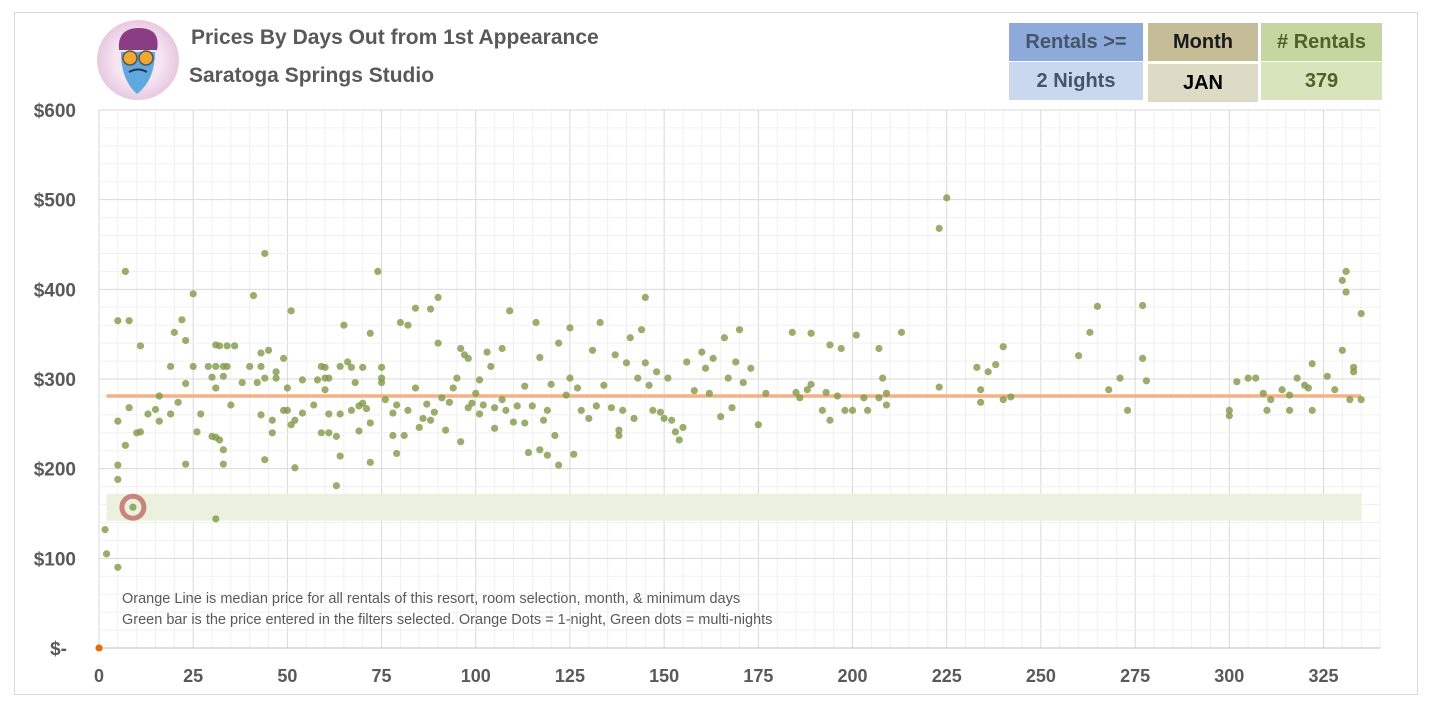 The width and height of the screenshot is (1443, 701). Describe the element at coordinates (58, 649) in the screenshot. I see `y-tick-label: $-` at that location.